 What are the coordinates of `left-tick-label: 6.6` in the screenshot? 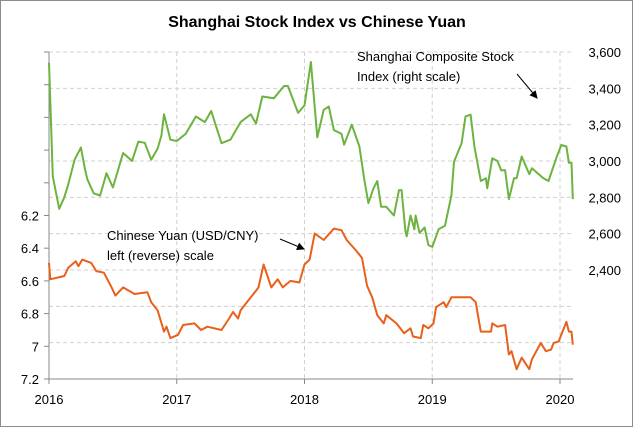 It's located at (30, 281).